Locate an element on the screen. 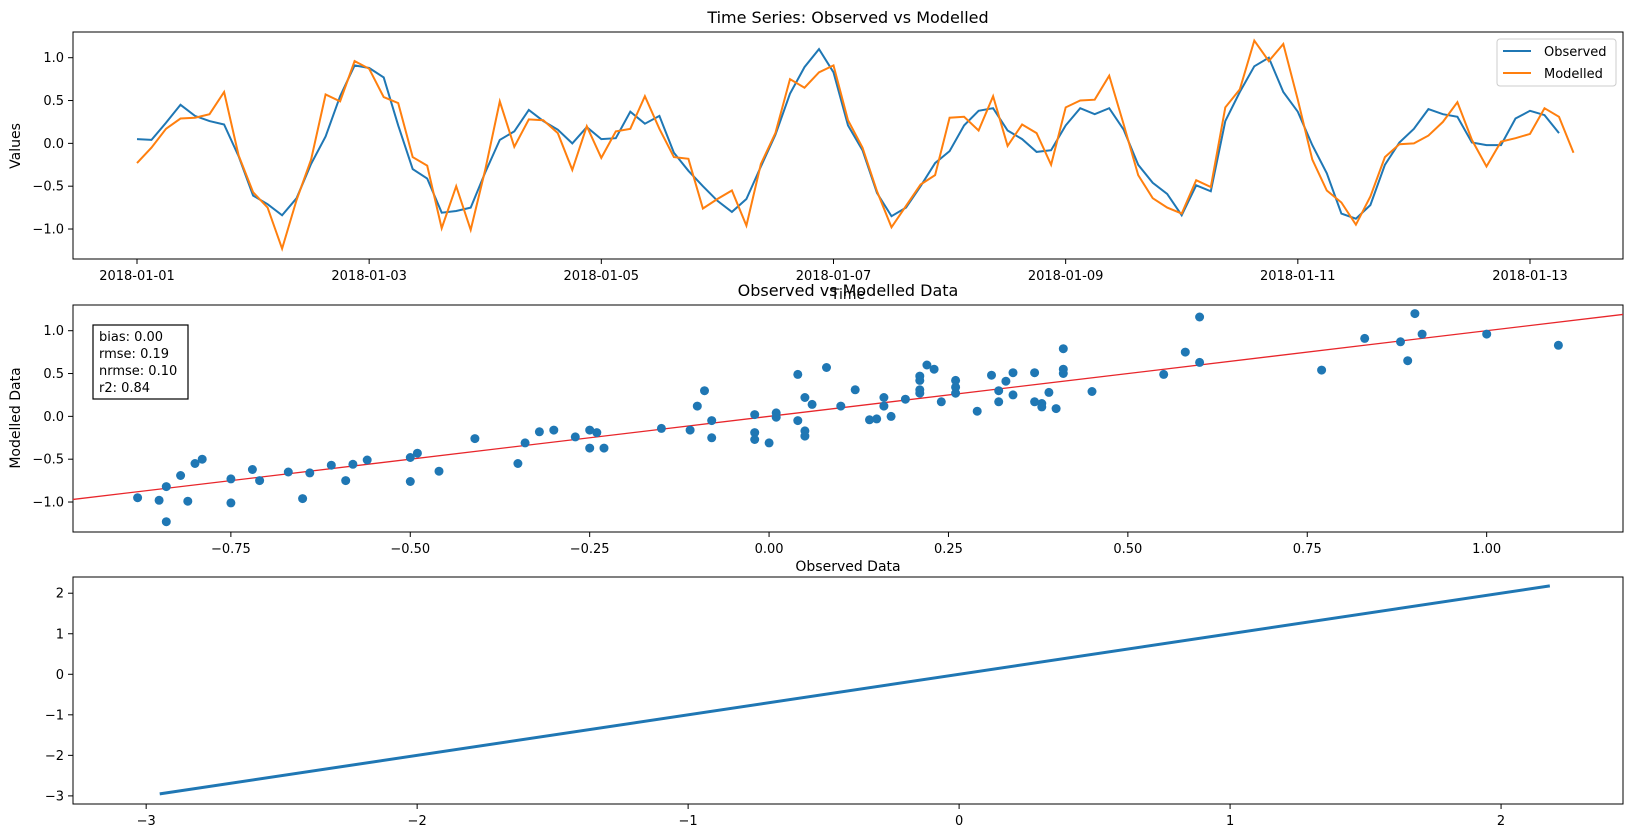 This screenshot has height=836, width=1632. timeseries-title: Time Series: Observed vs Modelled is located at coordinates (847, 17).